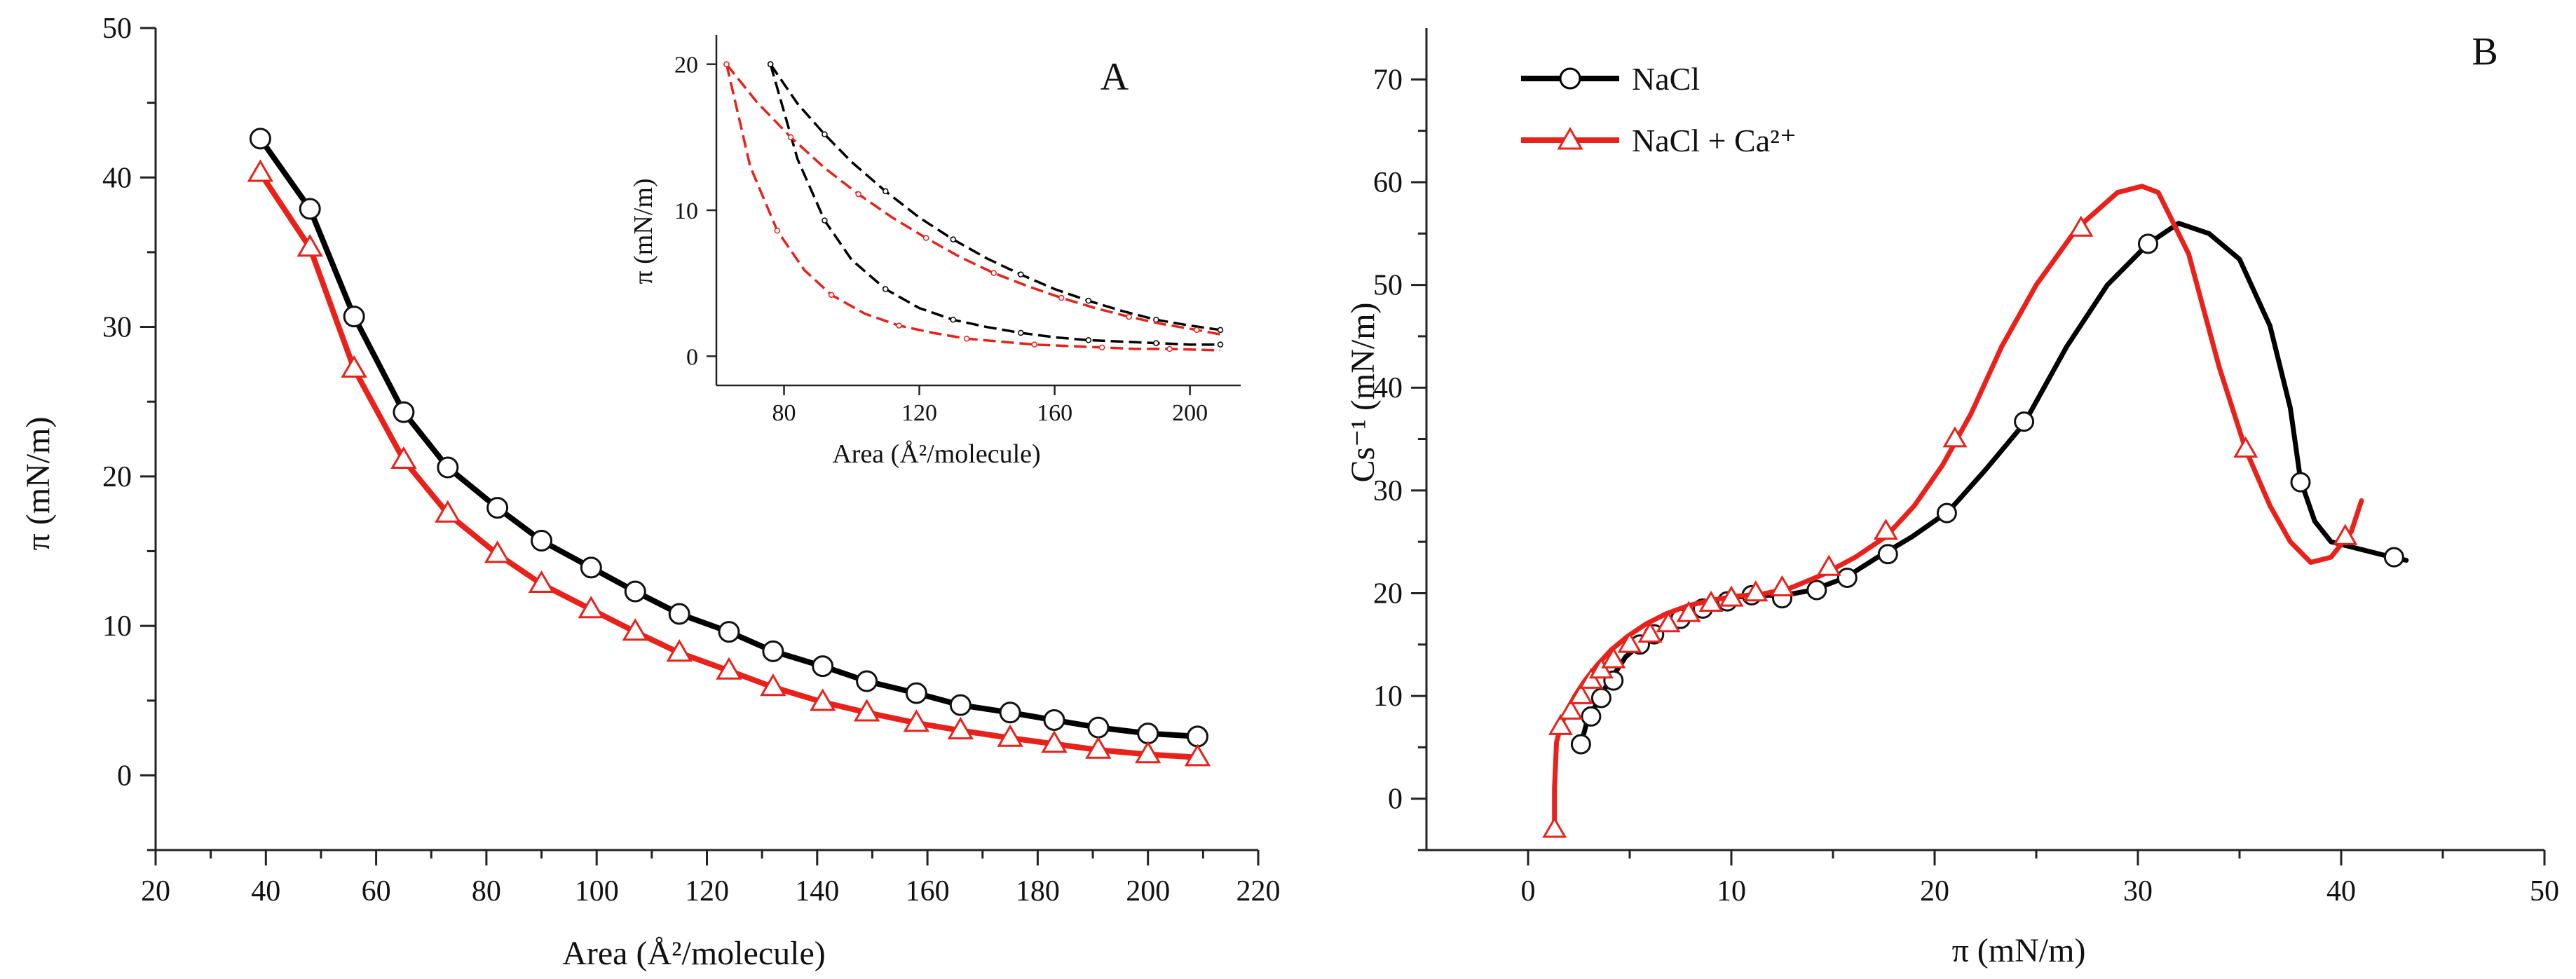 This screenshot has width=2576, height=979. What do you see at coordinates (643, 231) in the screenshot?
I see `inset-y-axis-title: π (mN/m)` at bounding box center [643, 231].